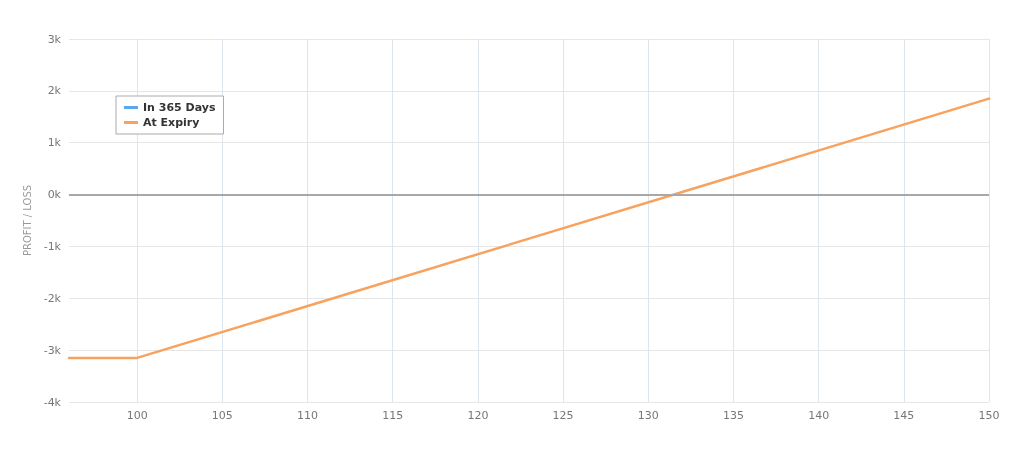  What do you see at coordinates (989, 415) in the screenshot?
I see `x-tick-label: 150` at bounding box center [989, 415].